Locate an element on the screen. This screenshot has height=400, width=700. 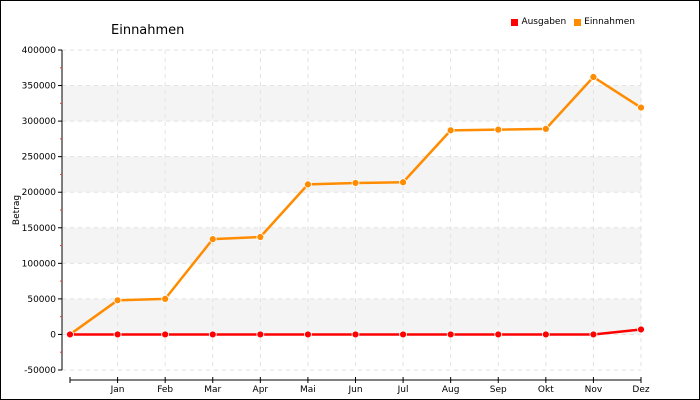
x-tick-label: Jun is located at coordinates (354, 390).